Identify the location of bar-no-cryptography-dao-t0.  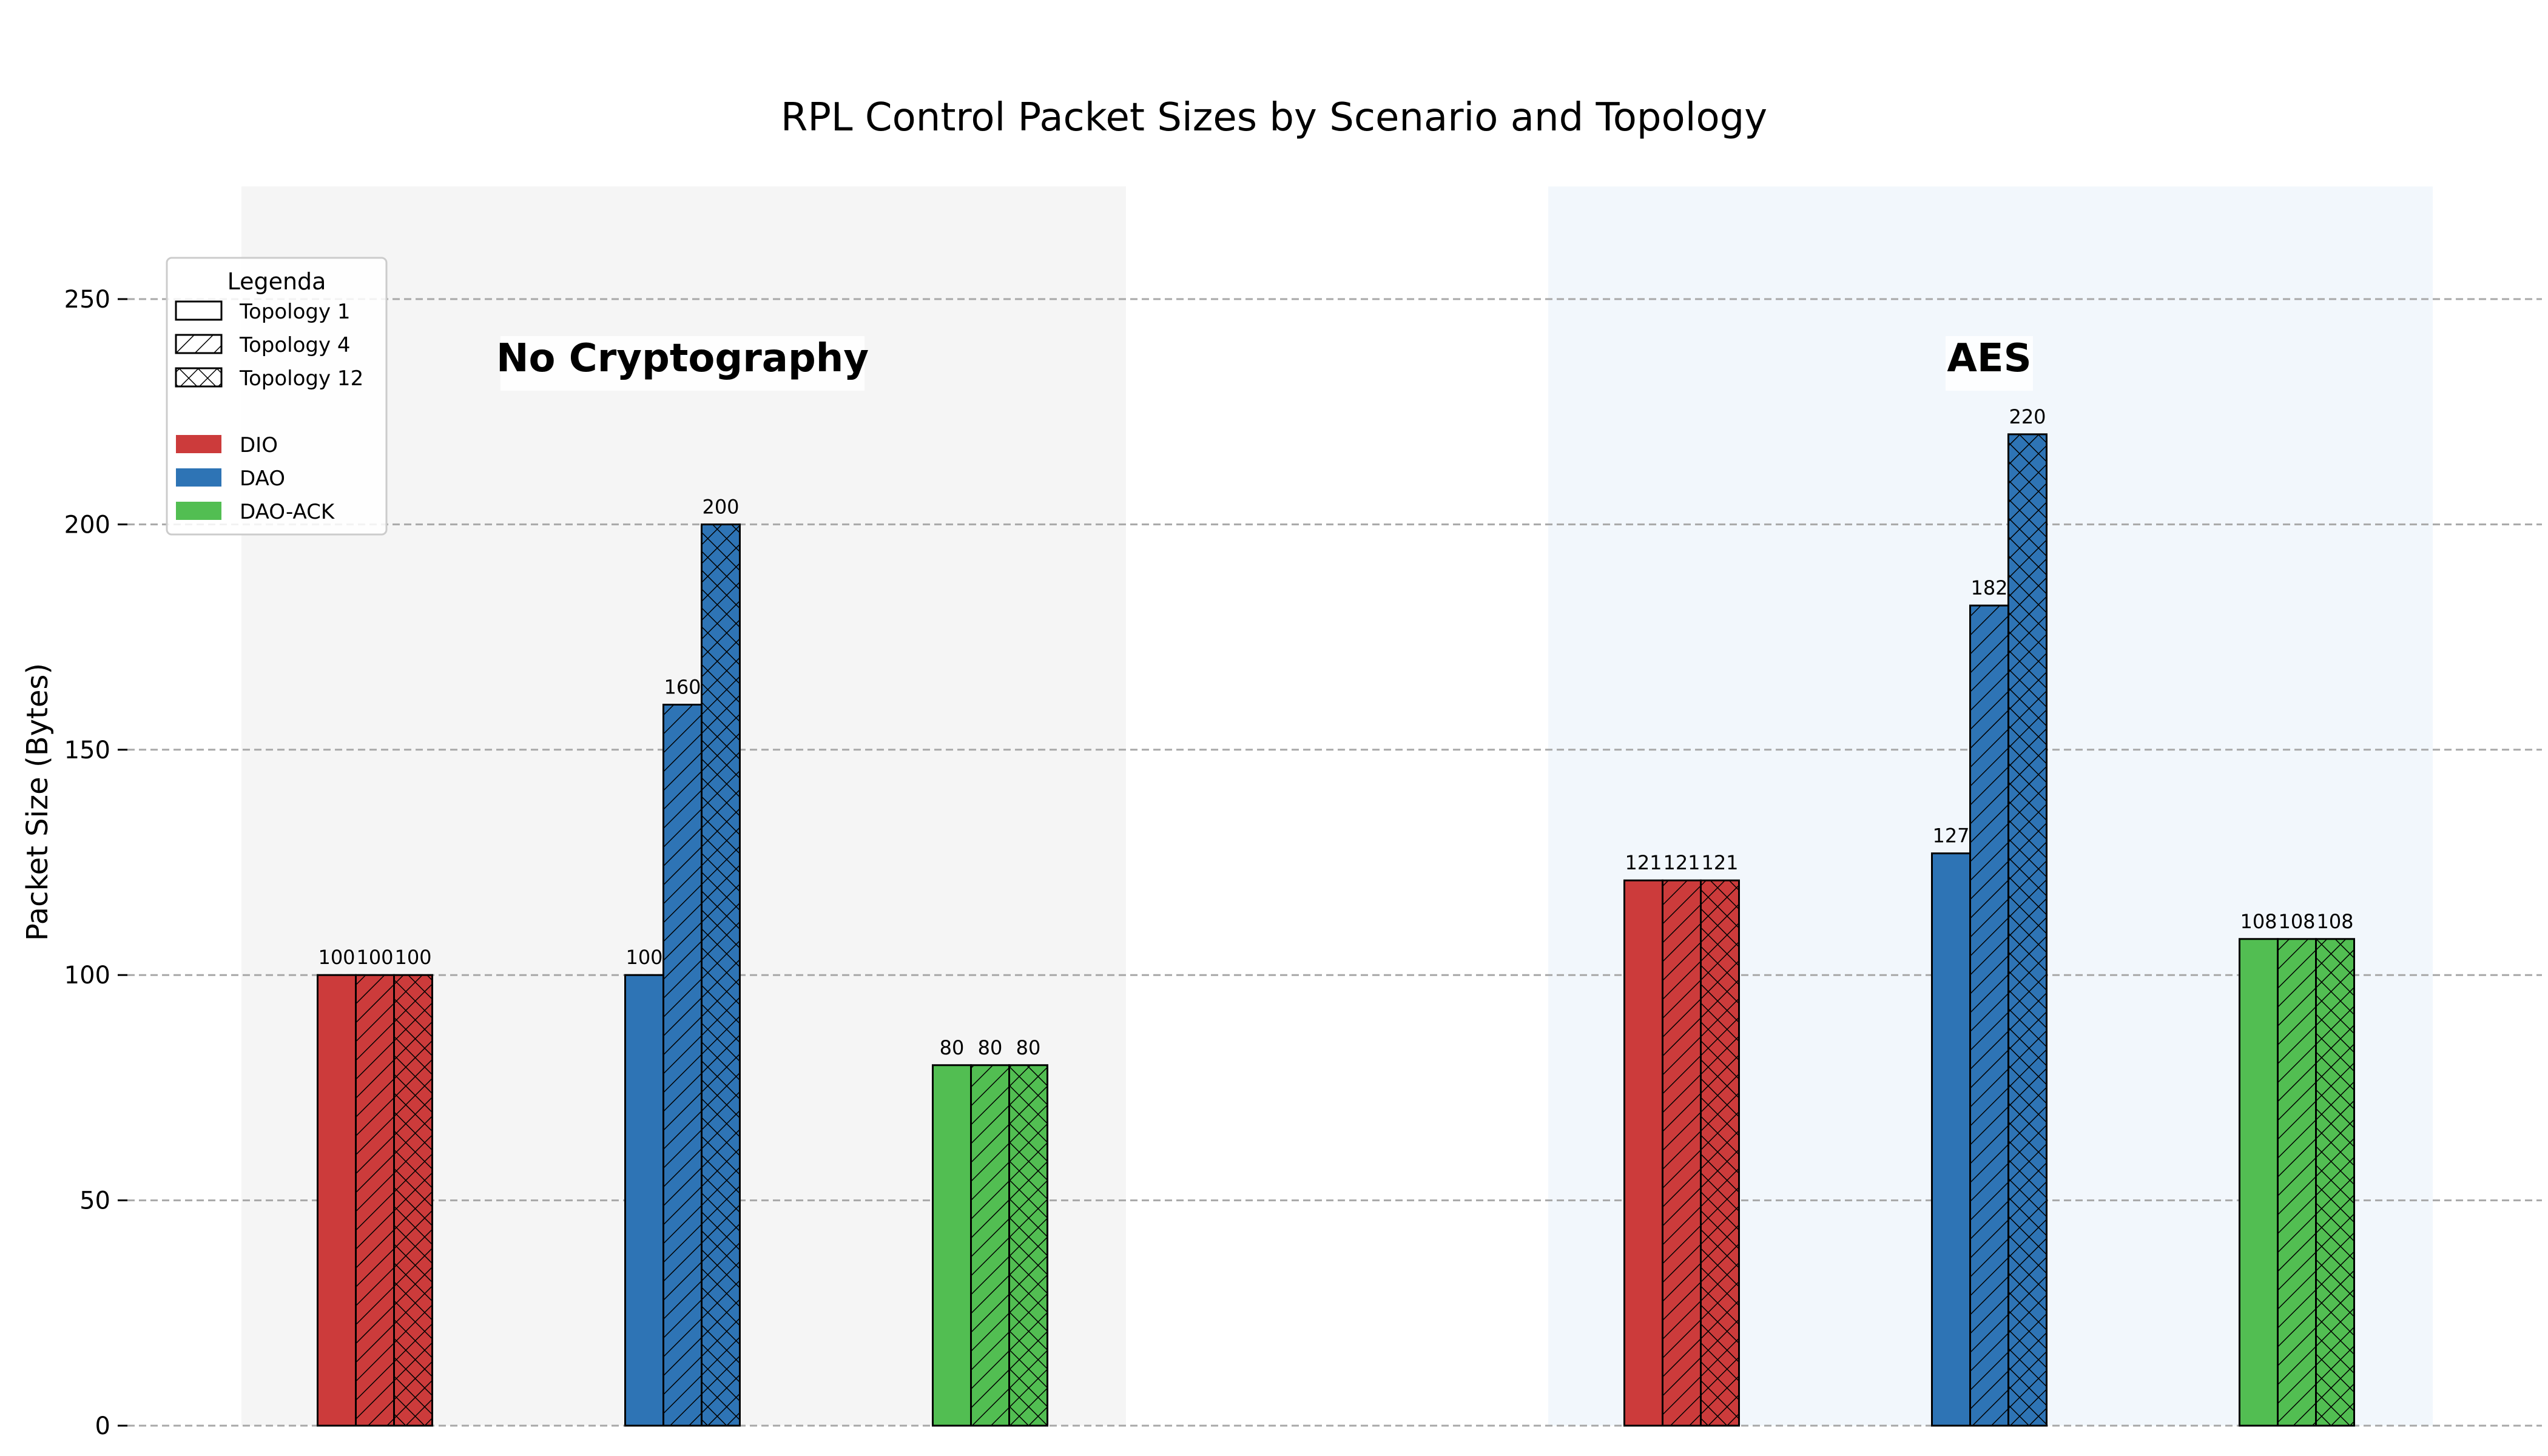
(644, 1200).